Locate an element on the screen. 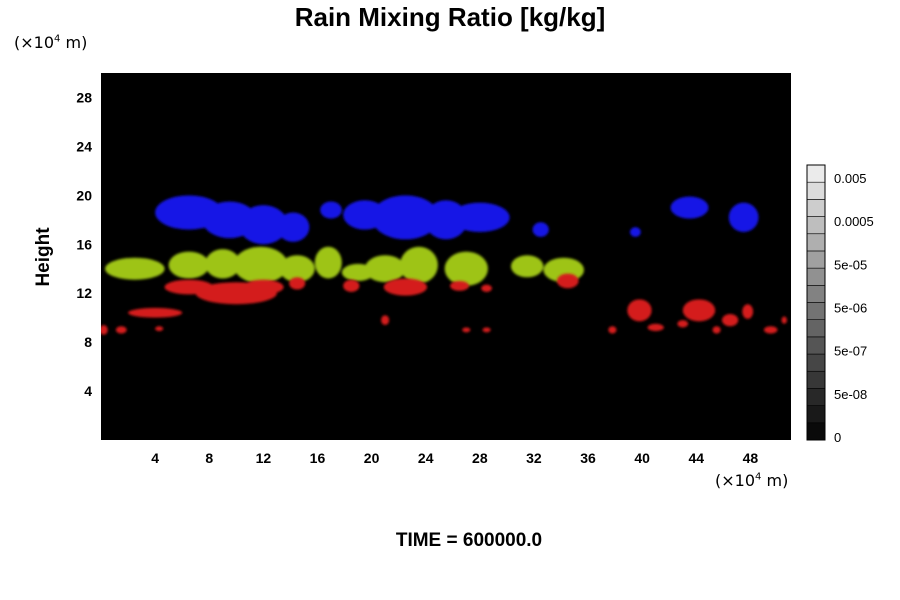 The height and width of the screenshot is (600, 900). x-tick-label: 16 is located at coordinates (318, 458).